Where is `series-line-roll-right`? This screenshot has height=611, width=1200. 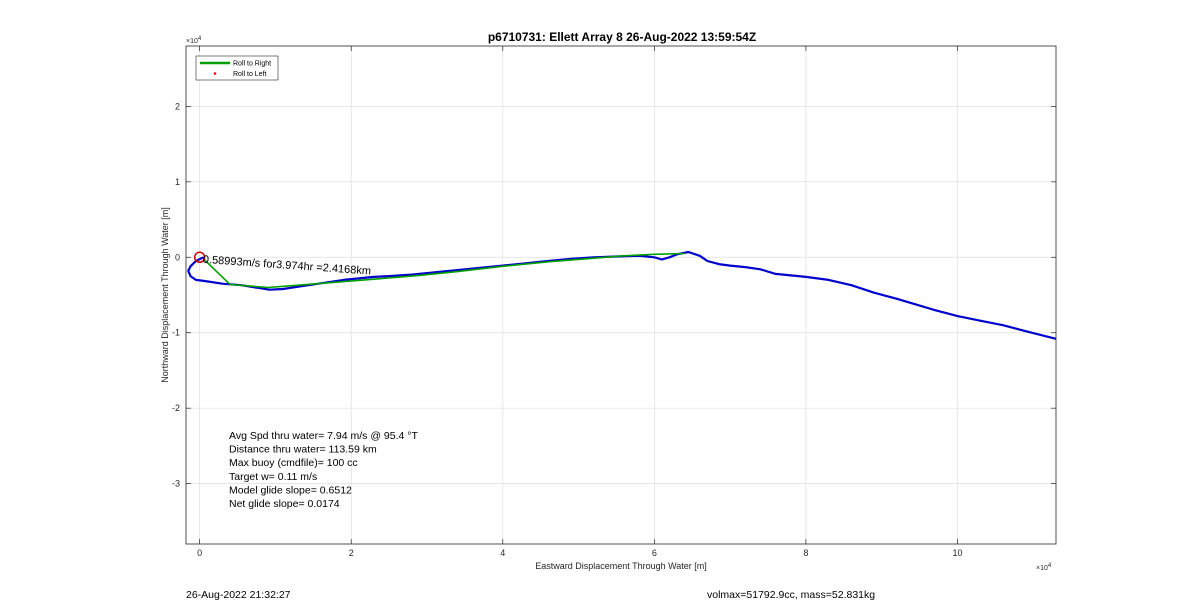
series-line-roll-right is located at coordinates (443, 270).